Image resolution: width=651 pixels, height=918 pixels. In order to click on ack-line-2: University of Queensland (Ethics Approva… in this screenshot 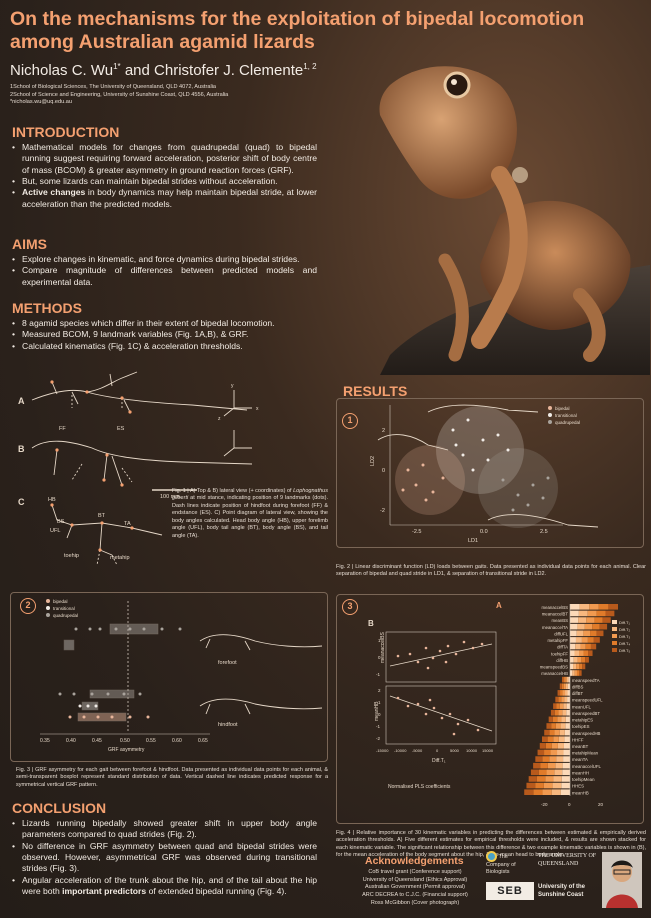, I will do `click(415, 879)`.